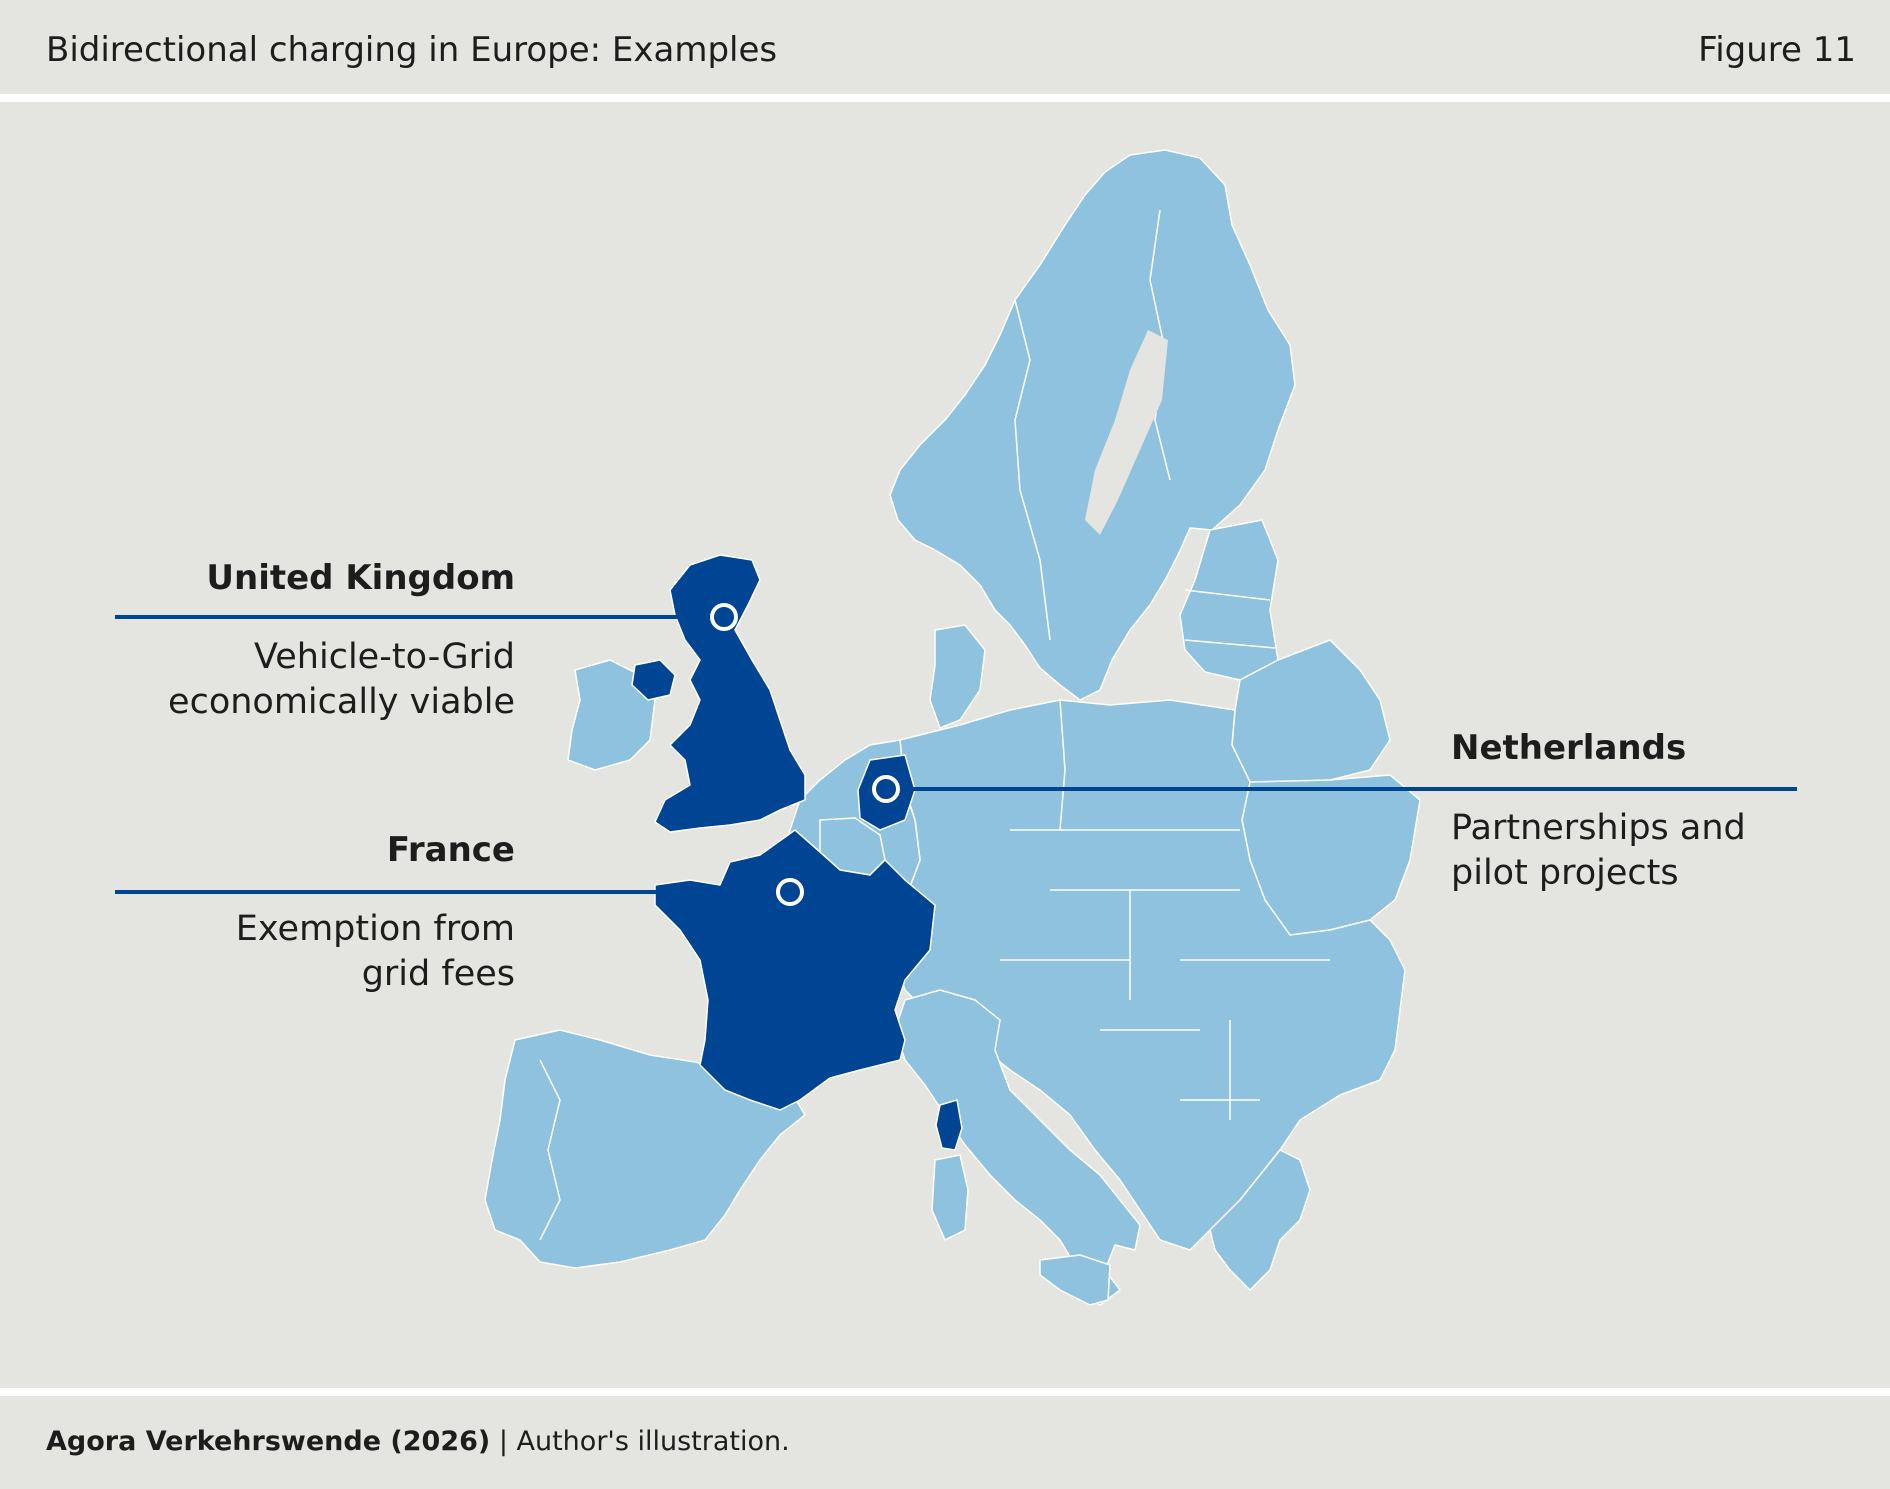 This screenshot has height=1489, width=1890. What do you see at coordinates (268, 1441) in the screenshot?
I see `source-credit: Agora Verkehrswende (2026)` at bounding box center [268, 1441].